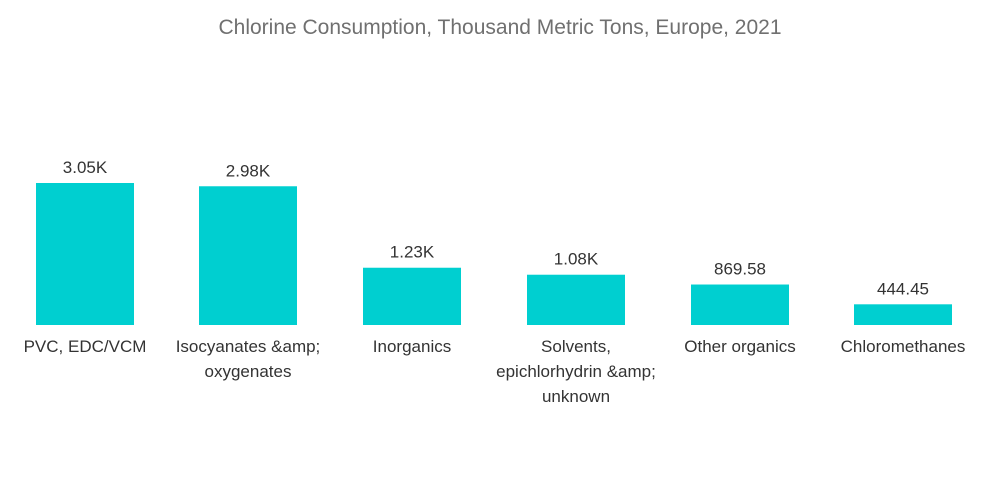  I want to click on data-label: 869.58, so click(740, 269).